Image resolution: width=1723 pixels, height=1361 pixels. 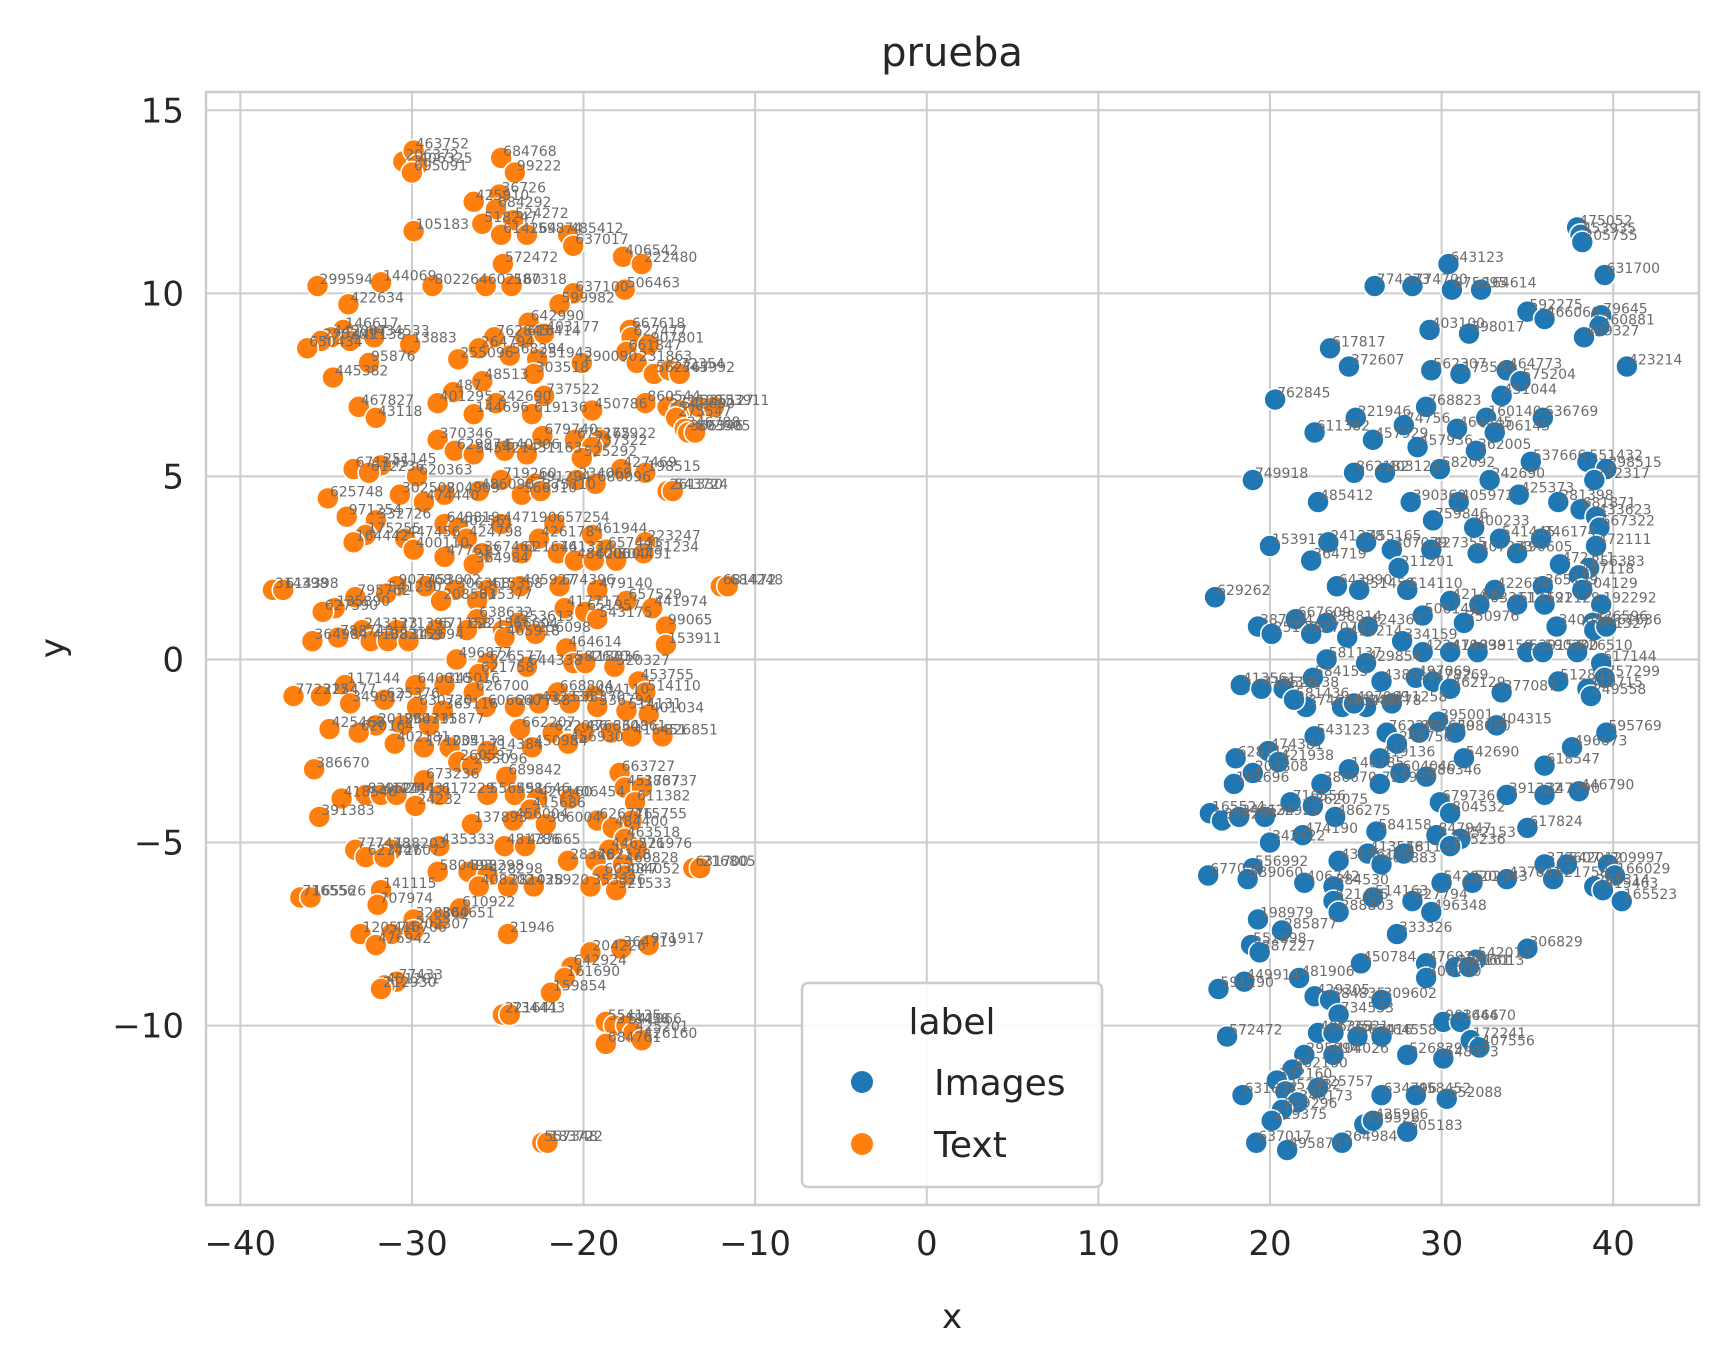 What do you see at coordinates (951, 1022) in the screenshot?
I see `legend-title: label` at bounding box center [951, 1022].